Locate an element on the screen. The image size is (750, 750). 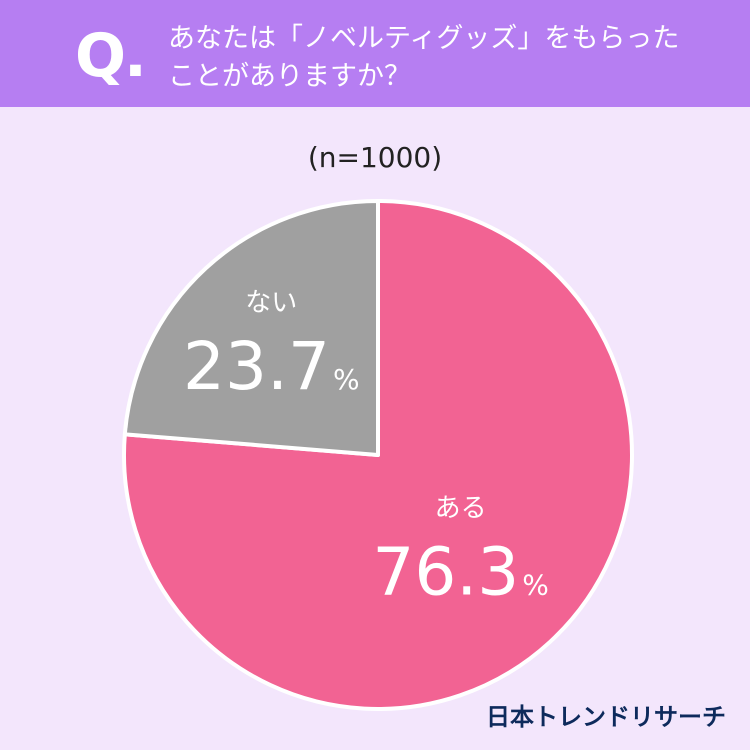
slice-label-1: ない is located at coordinates (271, 303).